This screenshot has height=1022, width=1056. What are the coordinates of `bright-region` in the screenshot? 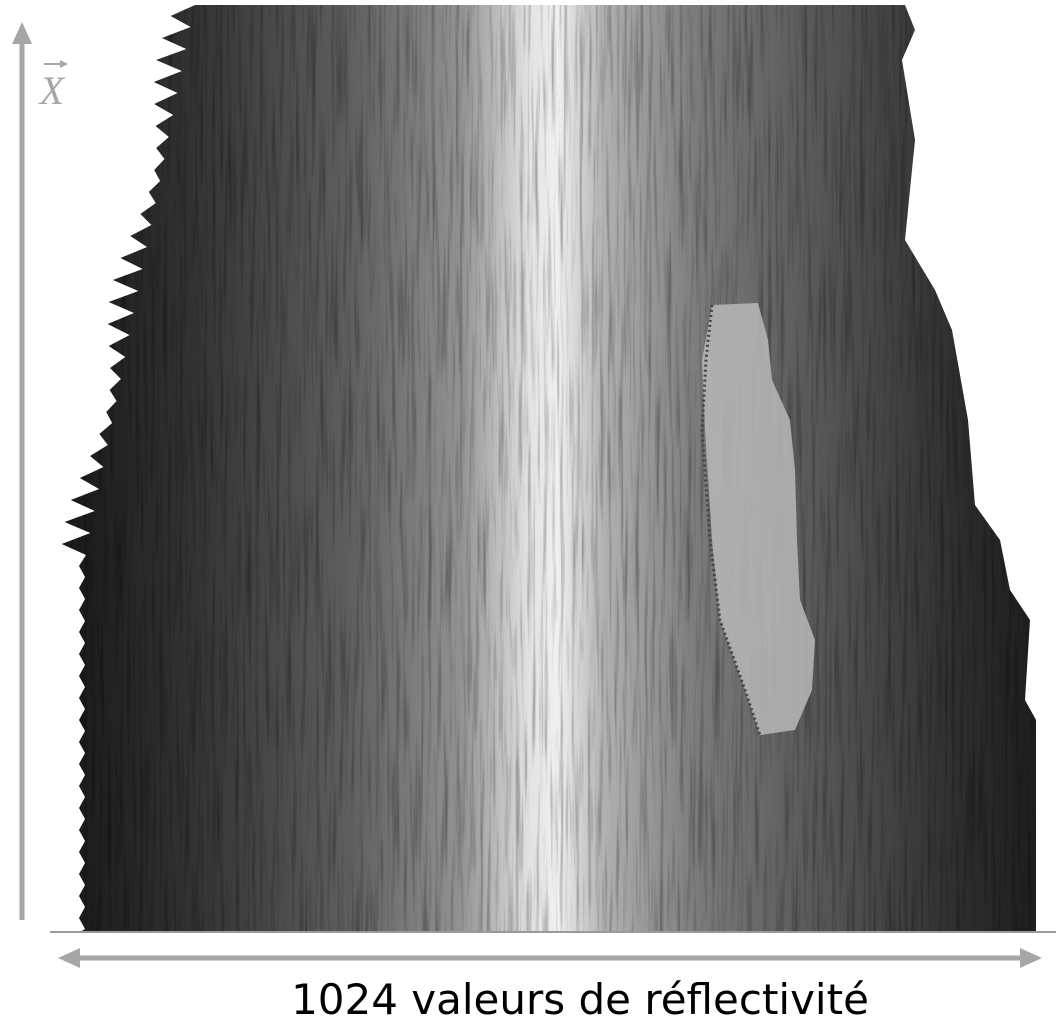 It's located at (758, 519).